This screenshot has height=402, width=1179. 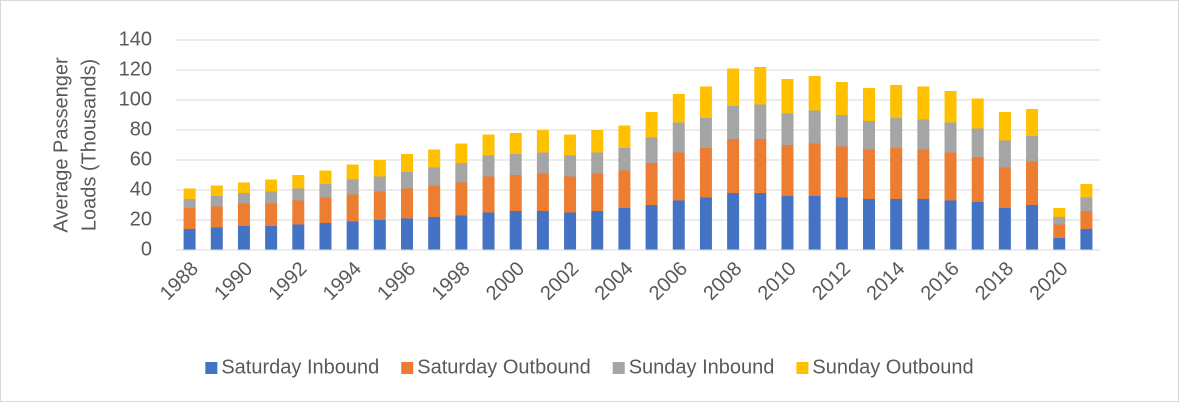 What do you see at coordinates (135, 39) in the screenshot?
I see `y-tick-label: 140` at bounding box center [135, 39].